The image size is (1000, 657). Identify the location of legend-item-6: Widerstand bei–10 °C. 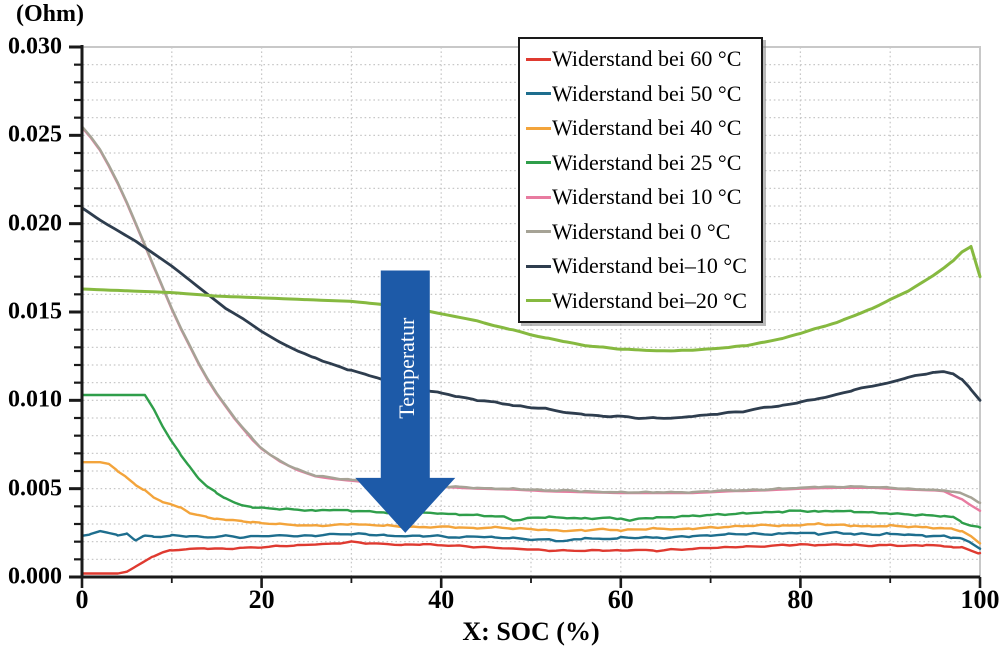
(643, 266).